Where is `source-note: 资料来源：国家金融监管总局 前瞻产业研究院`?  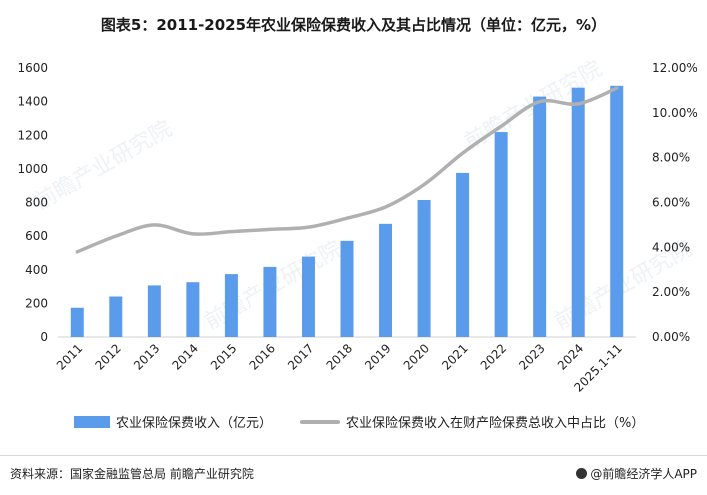
source-note: 资料来源：国家金融监管总局 前瞻产业研究院 is located at coordinates (132, 474).